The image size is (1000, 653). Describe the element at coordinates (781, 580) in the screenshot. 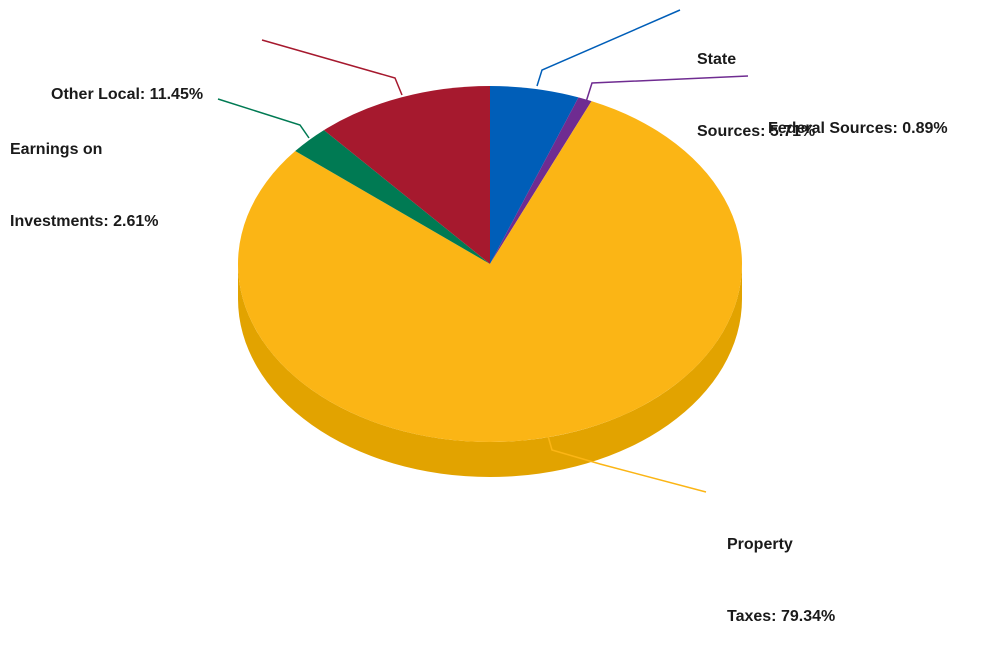

I see `label-property-taxes: Property Taxes: 79.34%` at that location.